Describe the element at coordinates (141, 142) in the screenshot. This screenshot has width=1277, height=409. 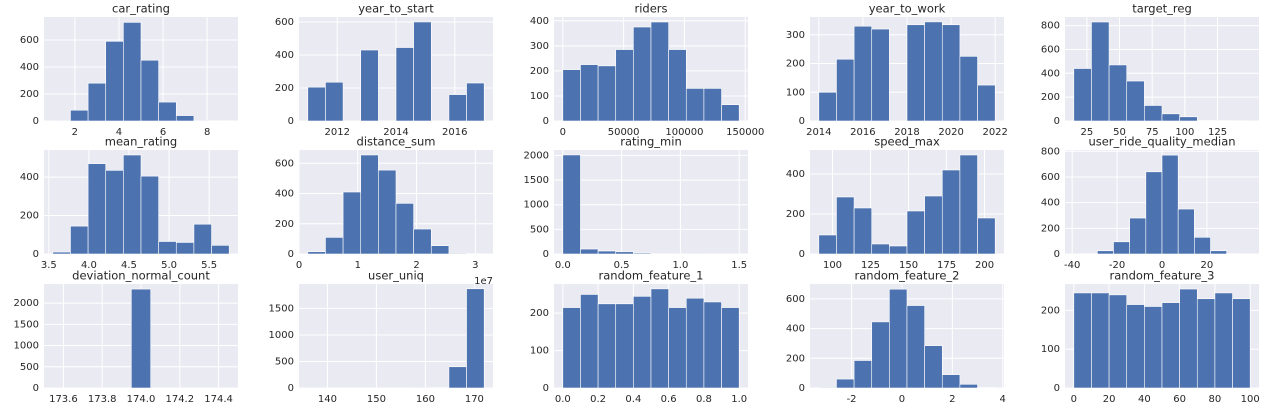
I see `chart-title: mean_rating` at that location.